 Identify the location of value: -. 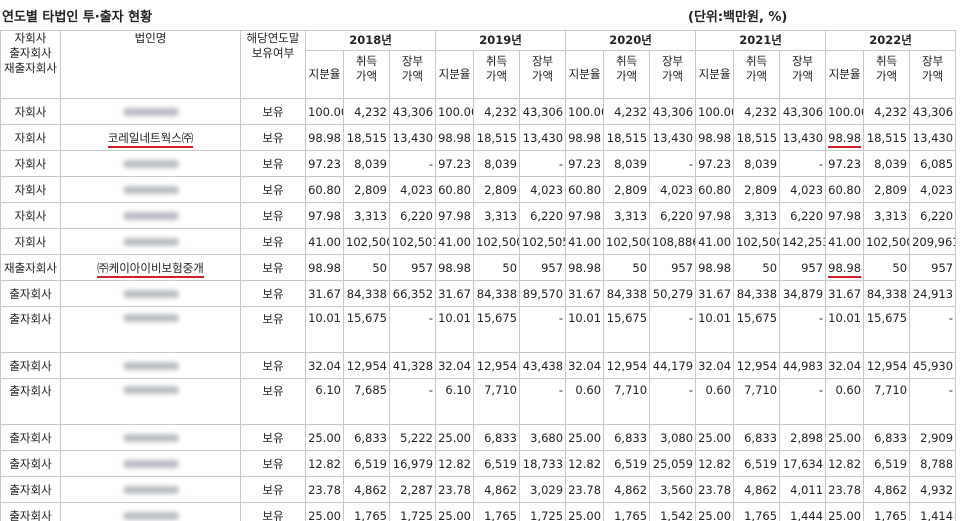
(431, 163).